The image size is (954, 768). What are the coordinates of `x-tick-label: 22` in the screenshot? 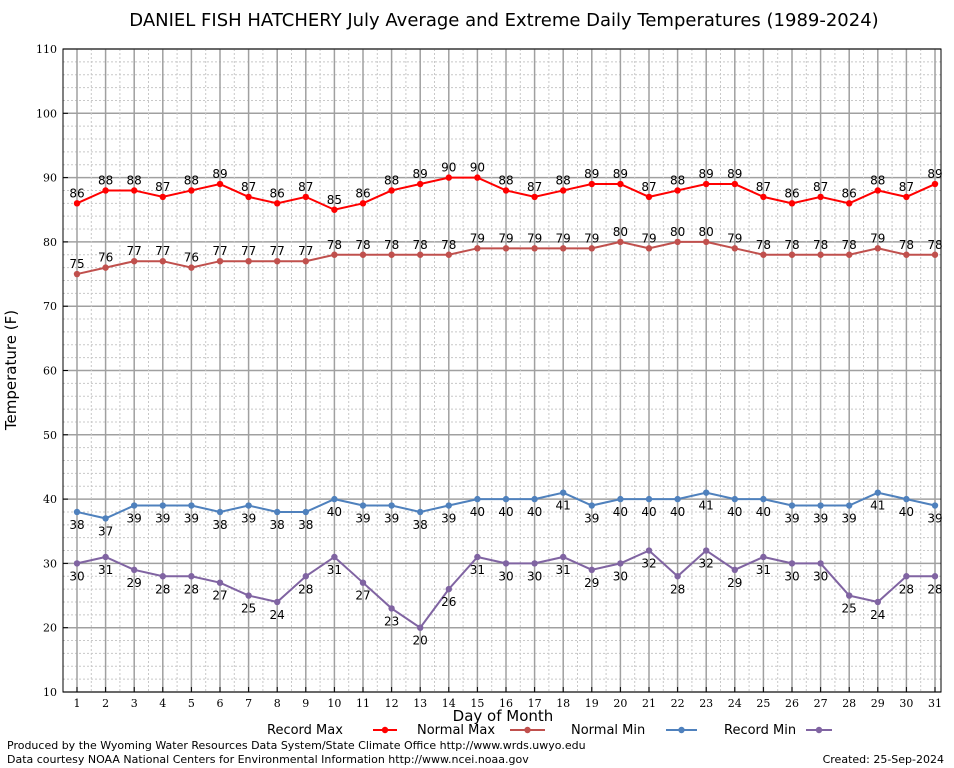 It's located at (678, 703).